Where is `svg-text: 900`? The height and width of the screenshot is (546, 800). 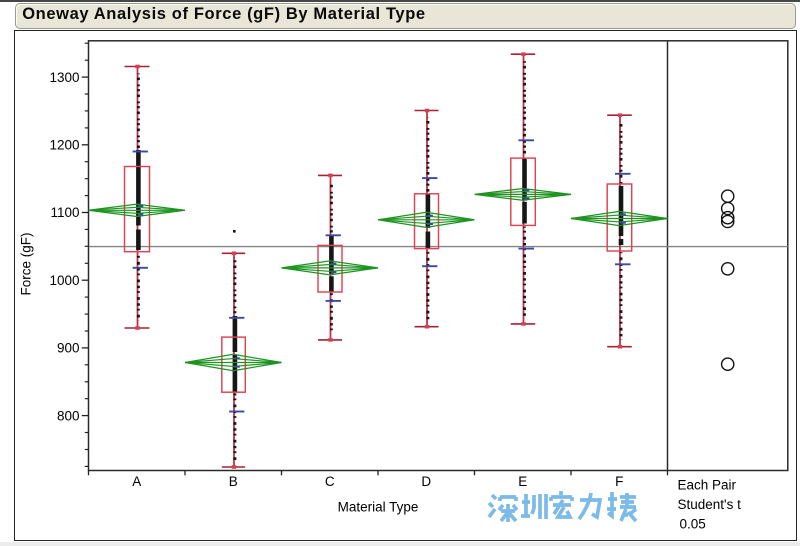
svg-text: 900 is located at coordinates (68, 348).